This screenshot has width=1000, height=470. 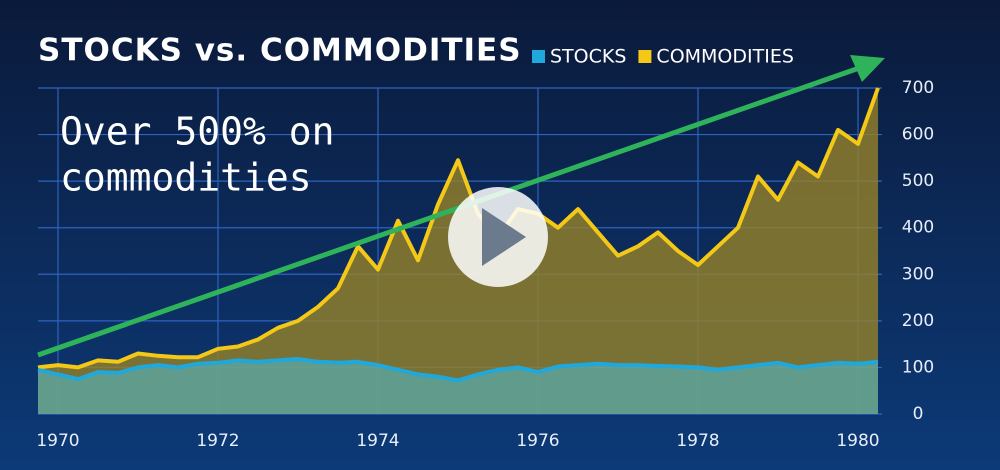 I want to click on line, so click(x=458, y=370).